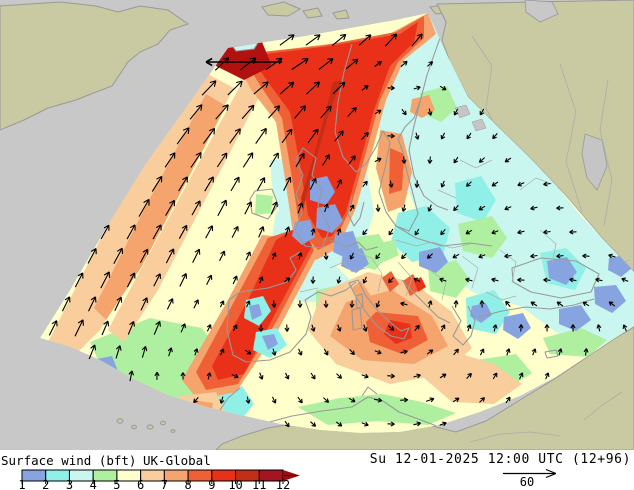 Image resolution: width=634 pixels, height=490 pixels. Describe the element at coordinates (95, 66) in the screenshot. I see `greenland-land` at that location.